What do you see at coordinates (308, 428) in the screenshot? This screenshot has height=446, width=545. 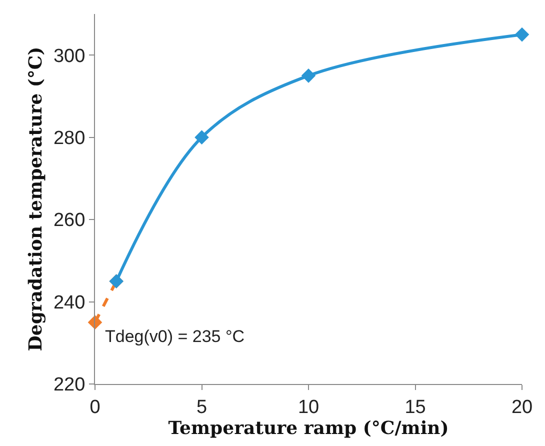 I see `x-axis-title: Temperature ramp (°C/min)` at bounding box center [308, 428].